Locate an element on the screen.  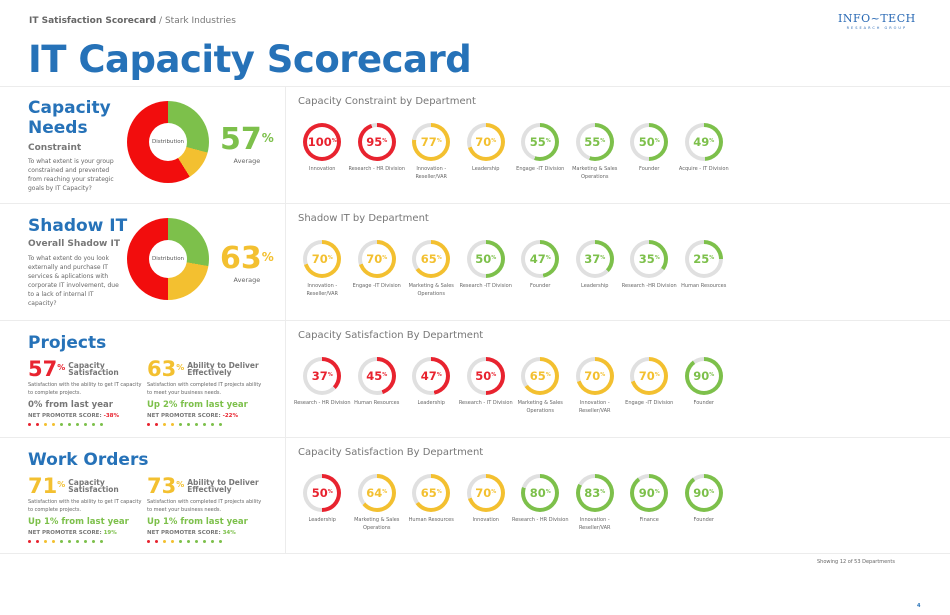
department-ring-item: 37% Leadership is located at coordinates (595, 269).